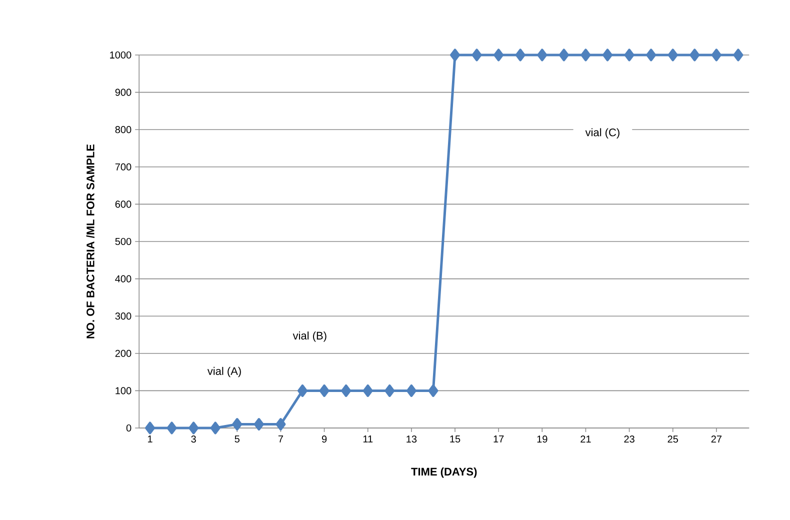 This screenshot has height=520, width=790. I want to click on x-tick-label: 23, so click(629, 439).